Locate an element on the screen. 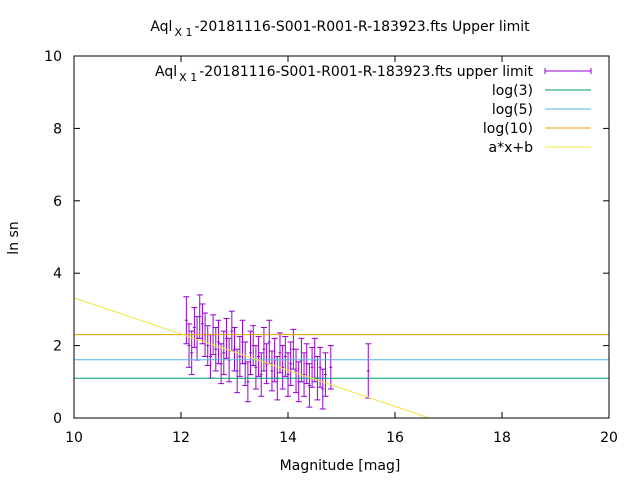 The height and width of the screenshot is (480, 640). legend-entry: a*x+b is located at coordinates (540, 148).